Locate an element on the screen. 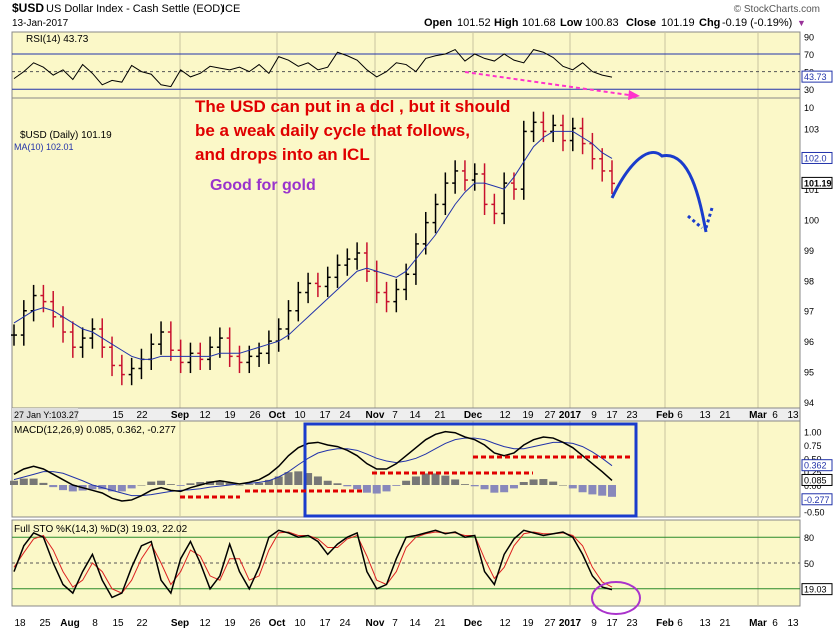  macd-signal-line is located at coordinates (313, 467).